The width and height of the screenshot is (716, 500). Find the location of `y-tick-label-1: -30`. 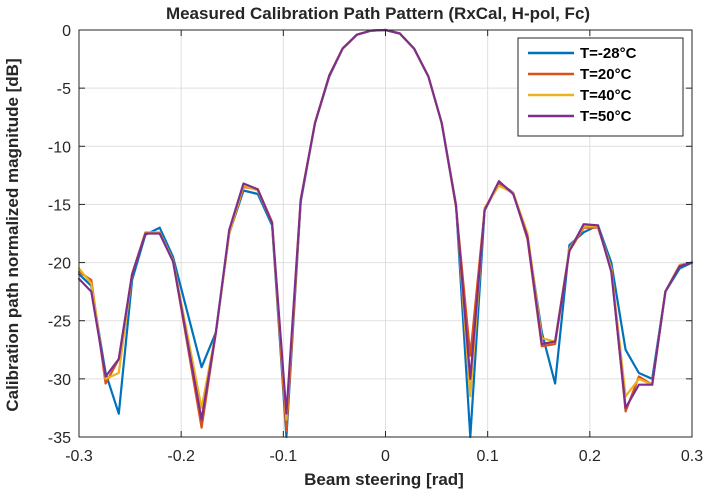

y-tick-label-1: -30 is located at coordinates (59, 380).